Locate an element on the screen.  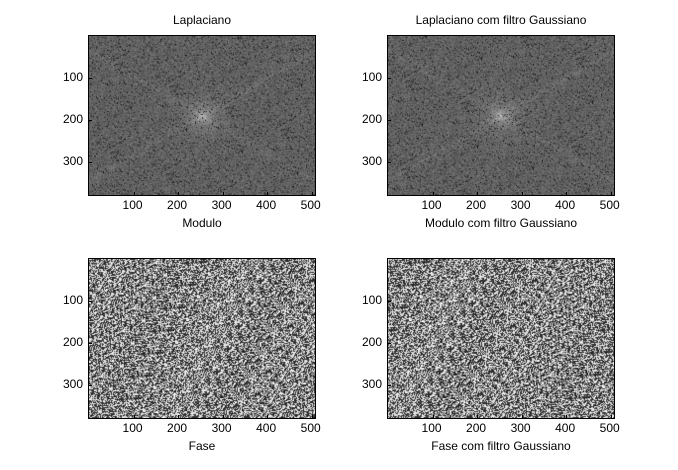
panel-title: Laplaciano is located at coordinates (202, 20).